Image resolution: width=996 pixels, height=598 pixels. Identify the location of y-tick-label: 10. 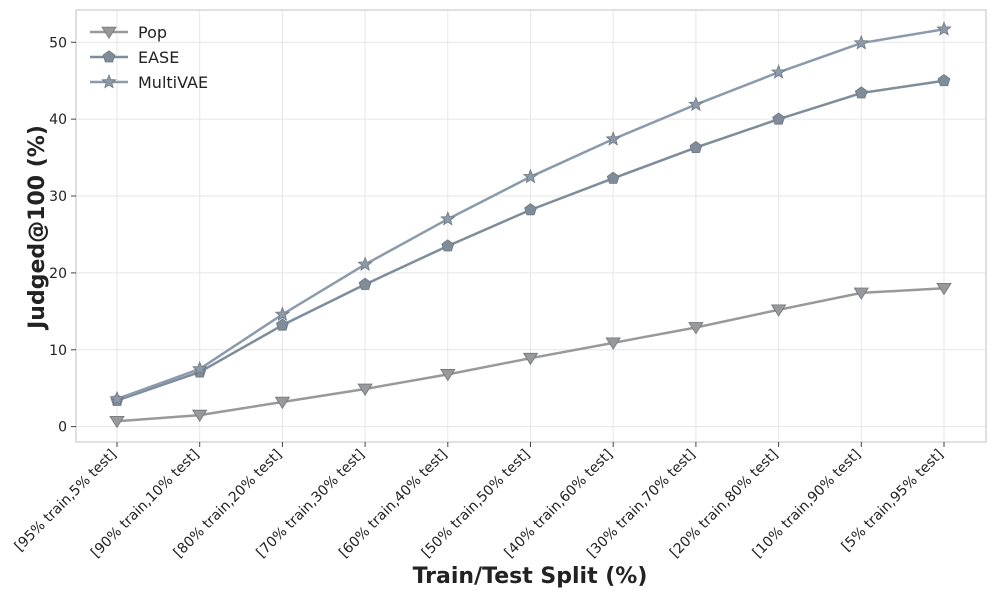
(58, 351).